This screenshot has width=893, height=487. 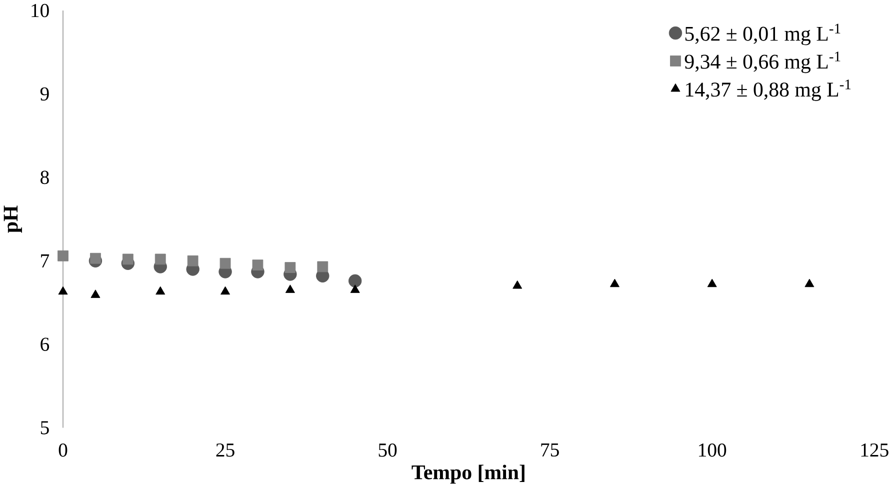 What do you see at coordinates (762, 34) in the screenshot?
I see `legend-label: 5,62 ± 0,01 mg L$^{-1}$` at bounding box center [762, 34].